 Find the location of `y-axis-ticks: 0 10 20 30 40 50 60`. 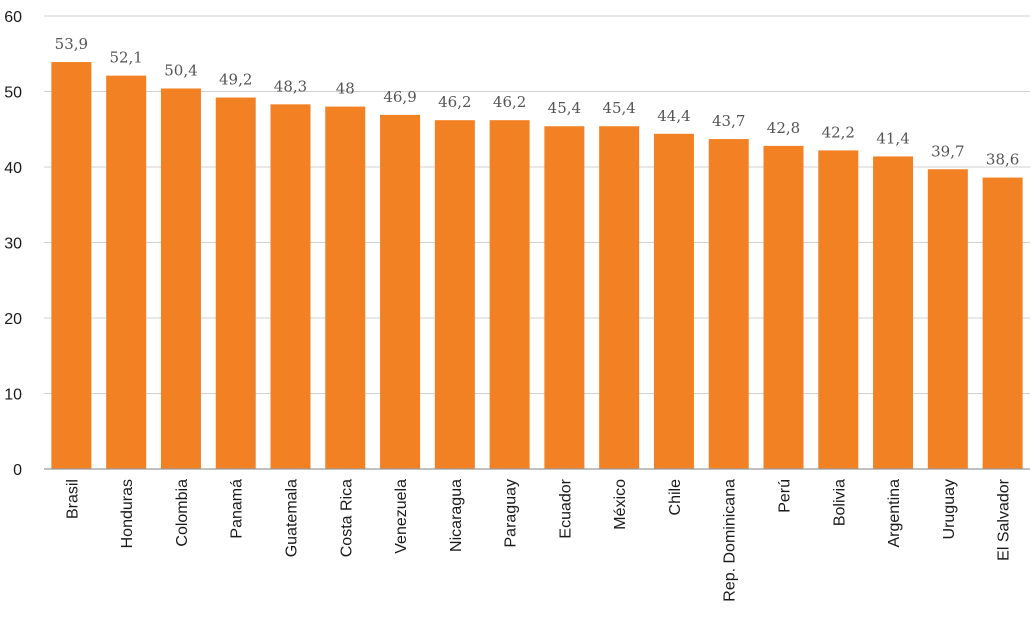

y-axis-ticks: 0 10 20 30 40 50 60 is located at coordinates (13, 244).